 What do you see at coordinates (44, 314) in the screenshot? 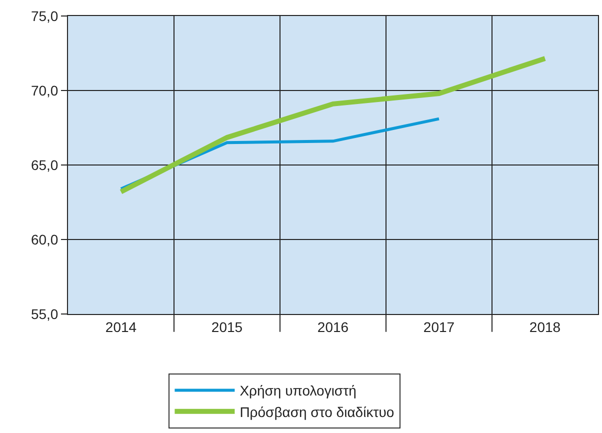
I see `y-tick-label: 55,0` at bounding box center [44, 314].